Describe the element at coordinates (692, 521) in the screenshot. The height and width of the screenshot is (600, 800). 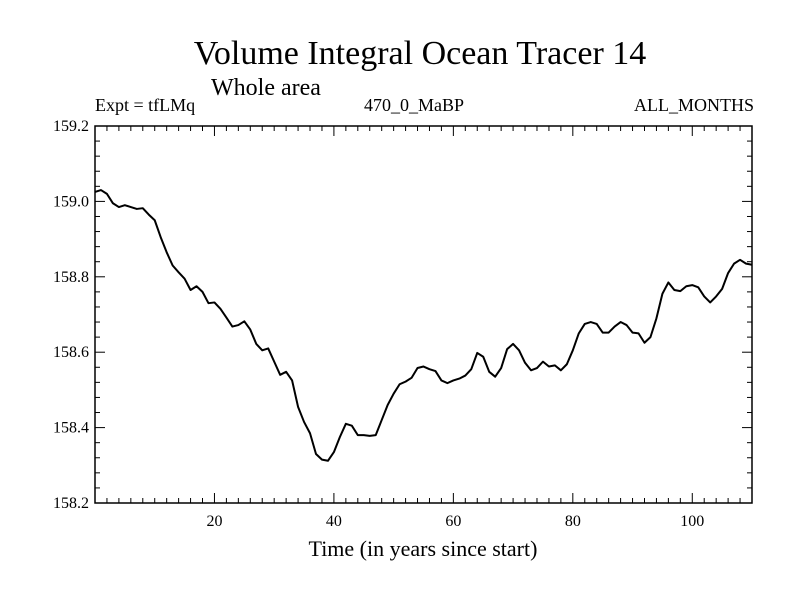
I see `x-tick-label: 100` at that location.